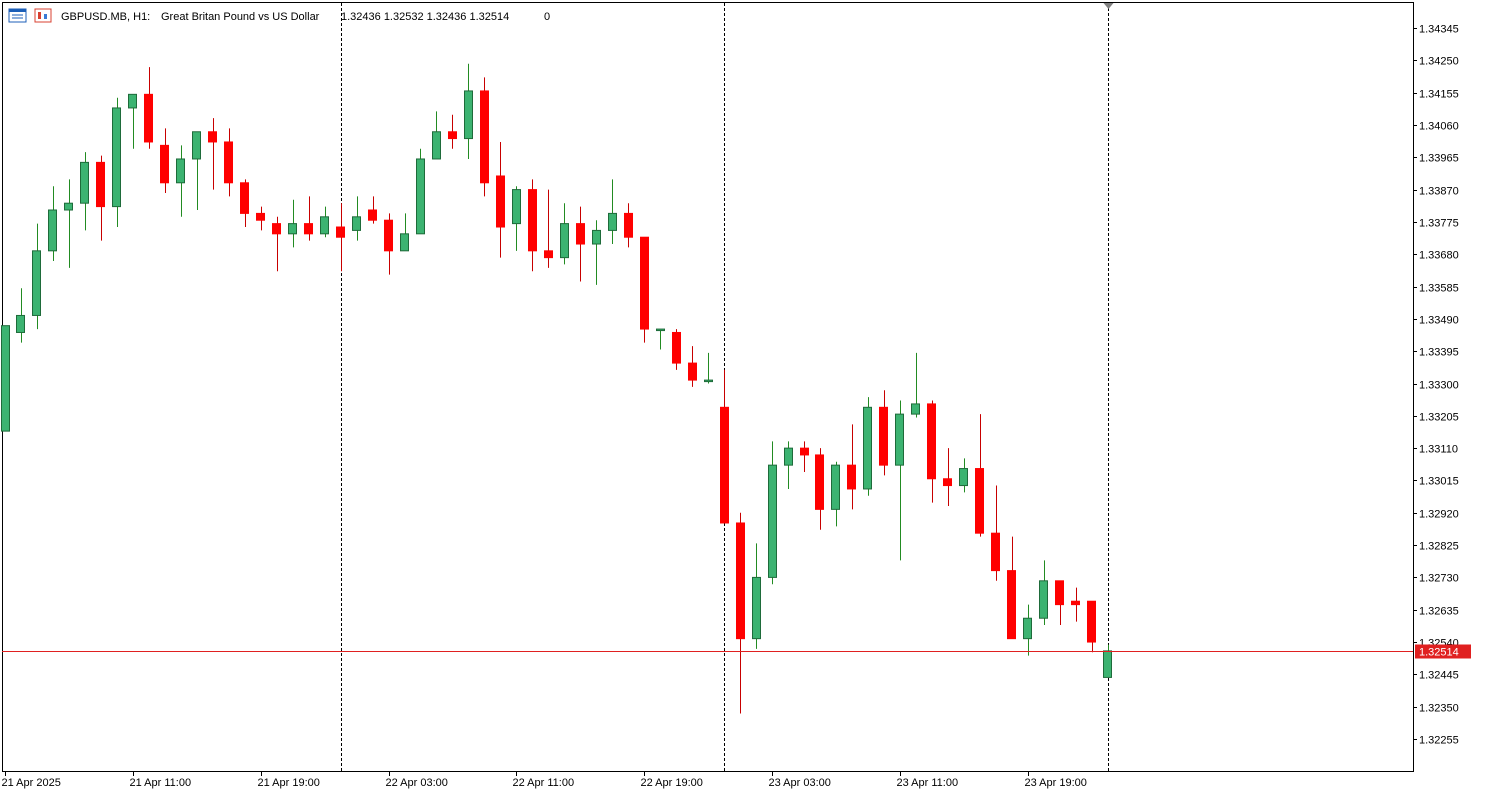 The image size is (1485, 791). I want to click on window-list-icon, so click(17, 15).